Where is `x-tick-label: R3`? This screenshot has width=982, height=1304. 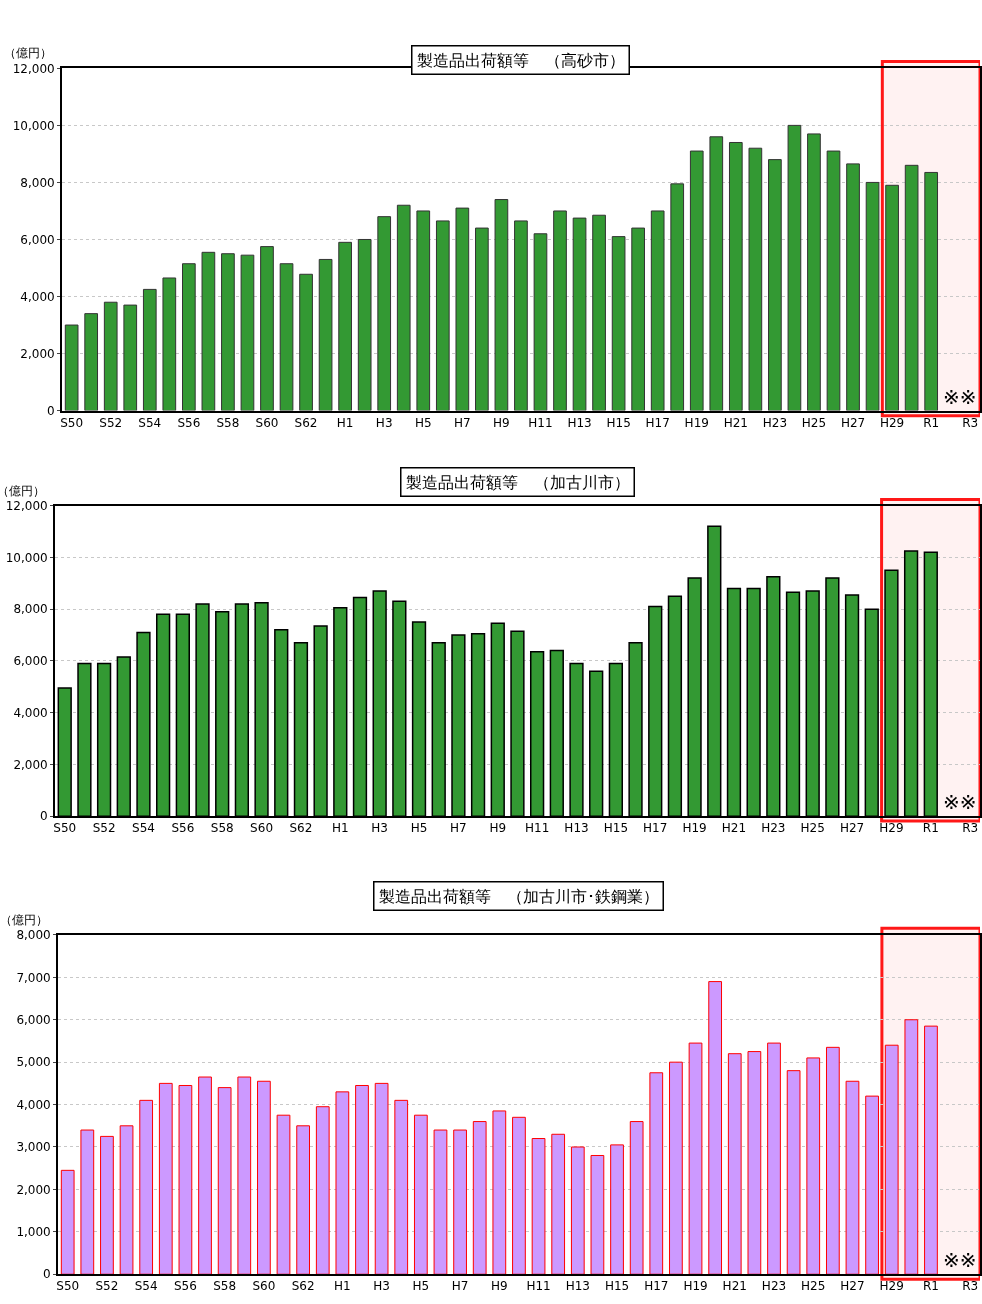
x-tick-label: R3 is located at coordinates (970, 1286).